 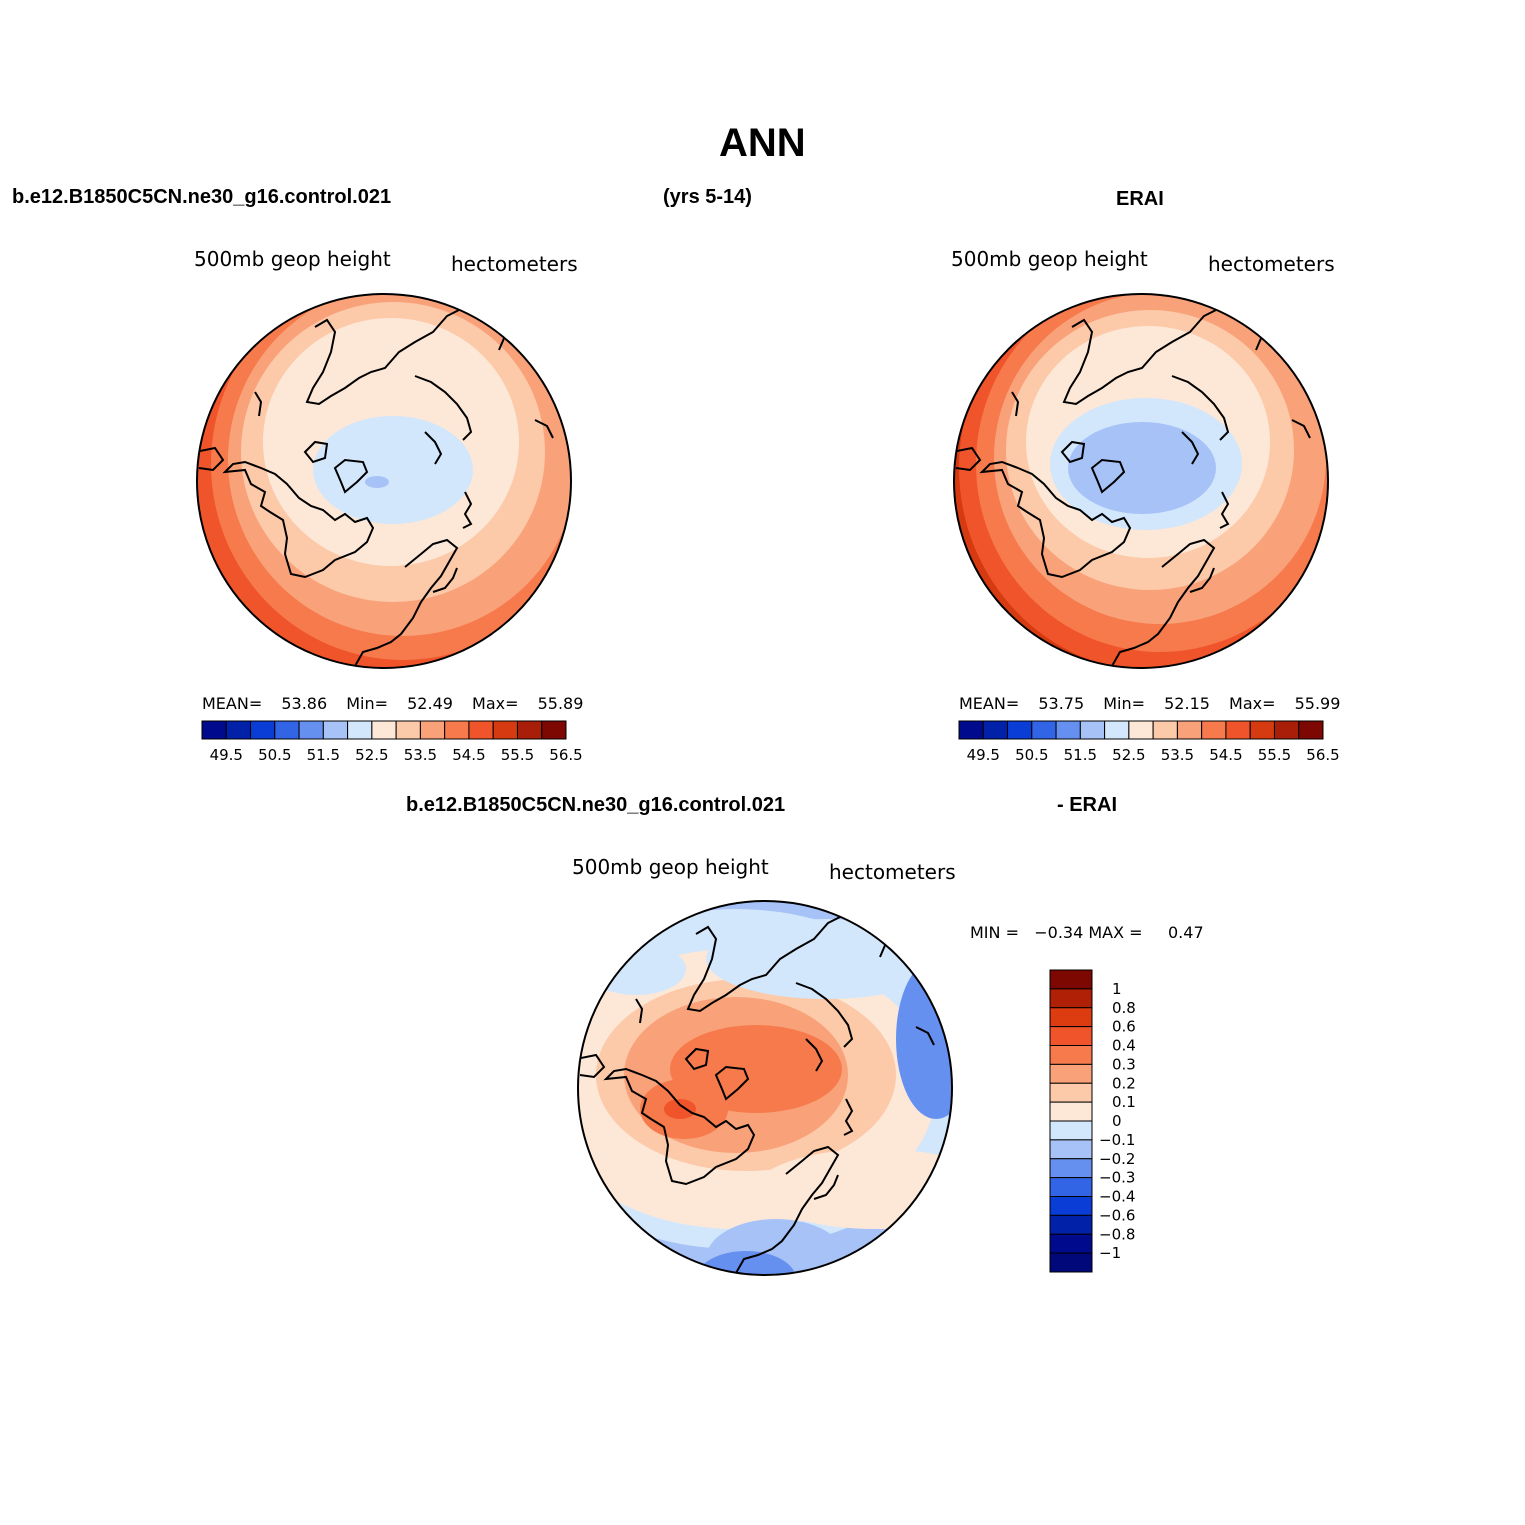 I want to click on obs-stats: MEAN= 53.75 Min= 52.15 Max= 55.99, so click(x=1149, y=703).